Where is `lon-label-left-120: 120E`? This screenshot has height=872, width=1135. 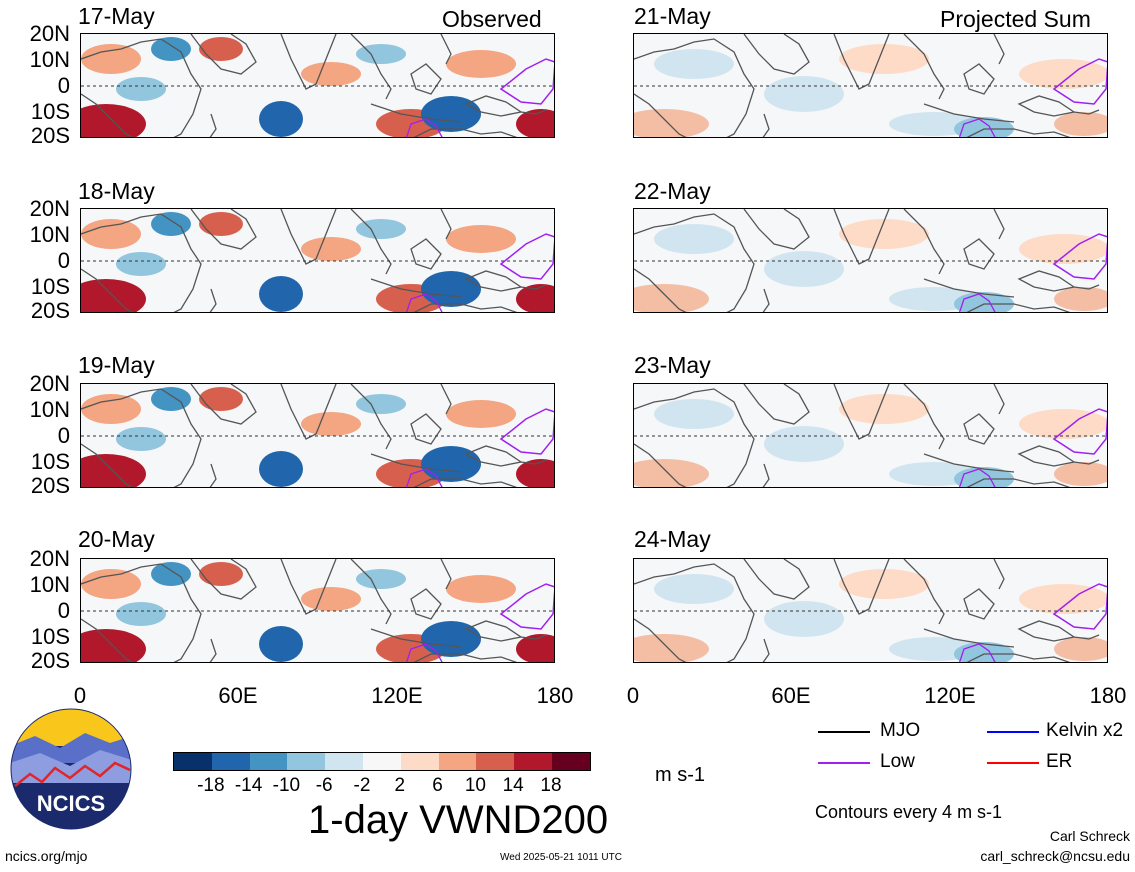 lon-label-left-120: 120E is located at coordinates (397, 695).